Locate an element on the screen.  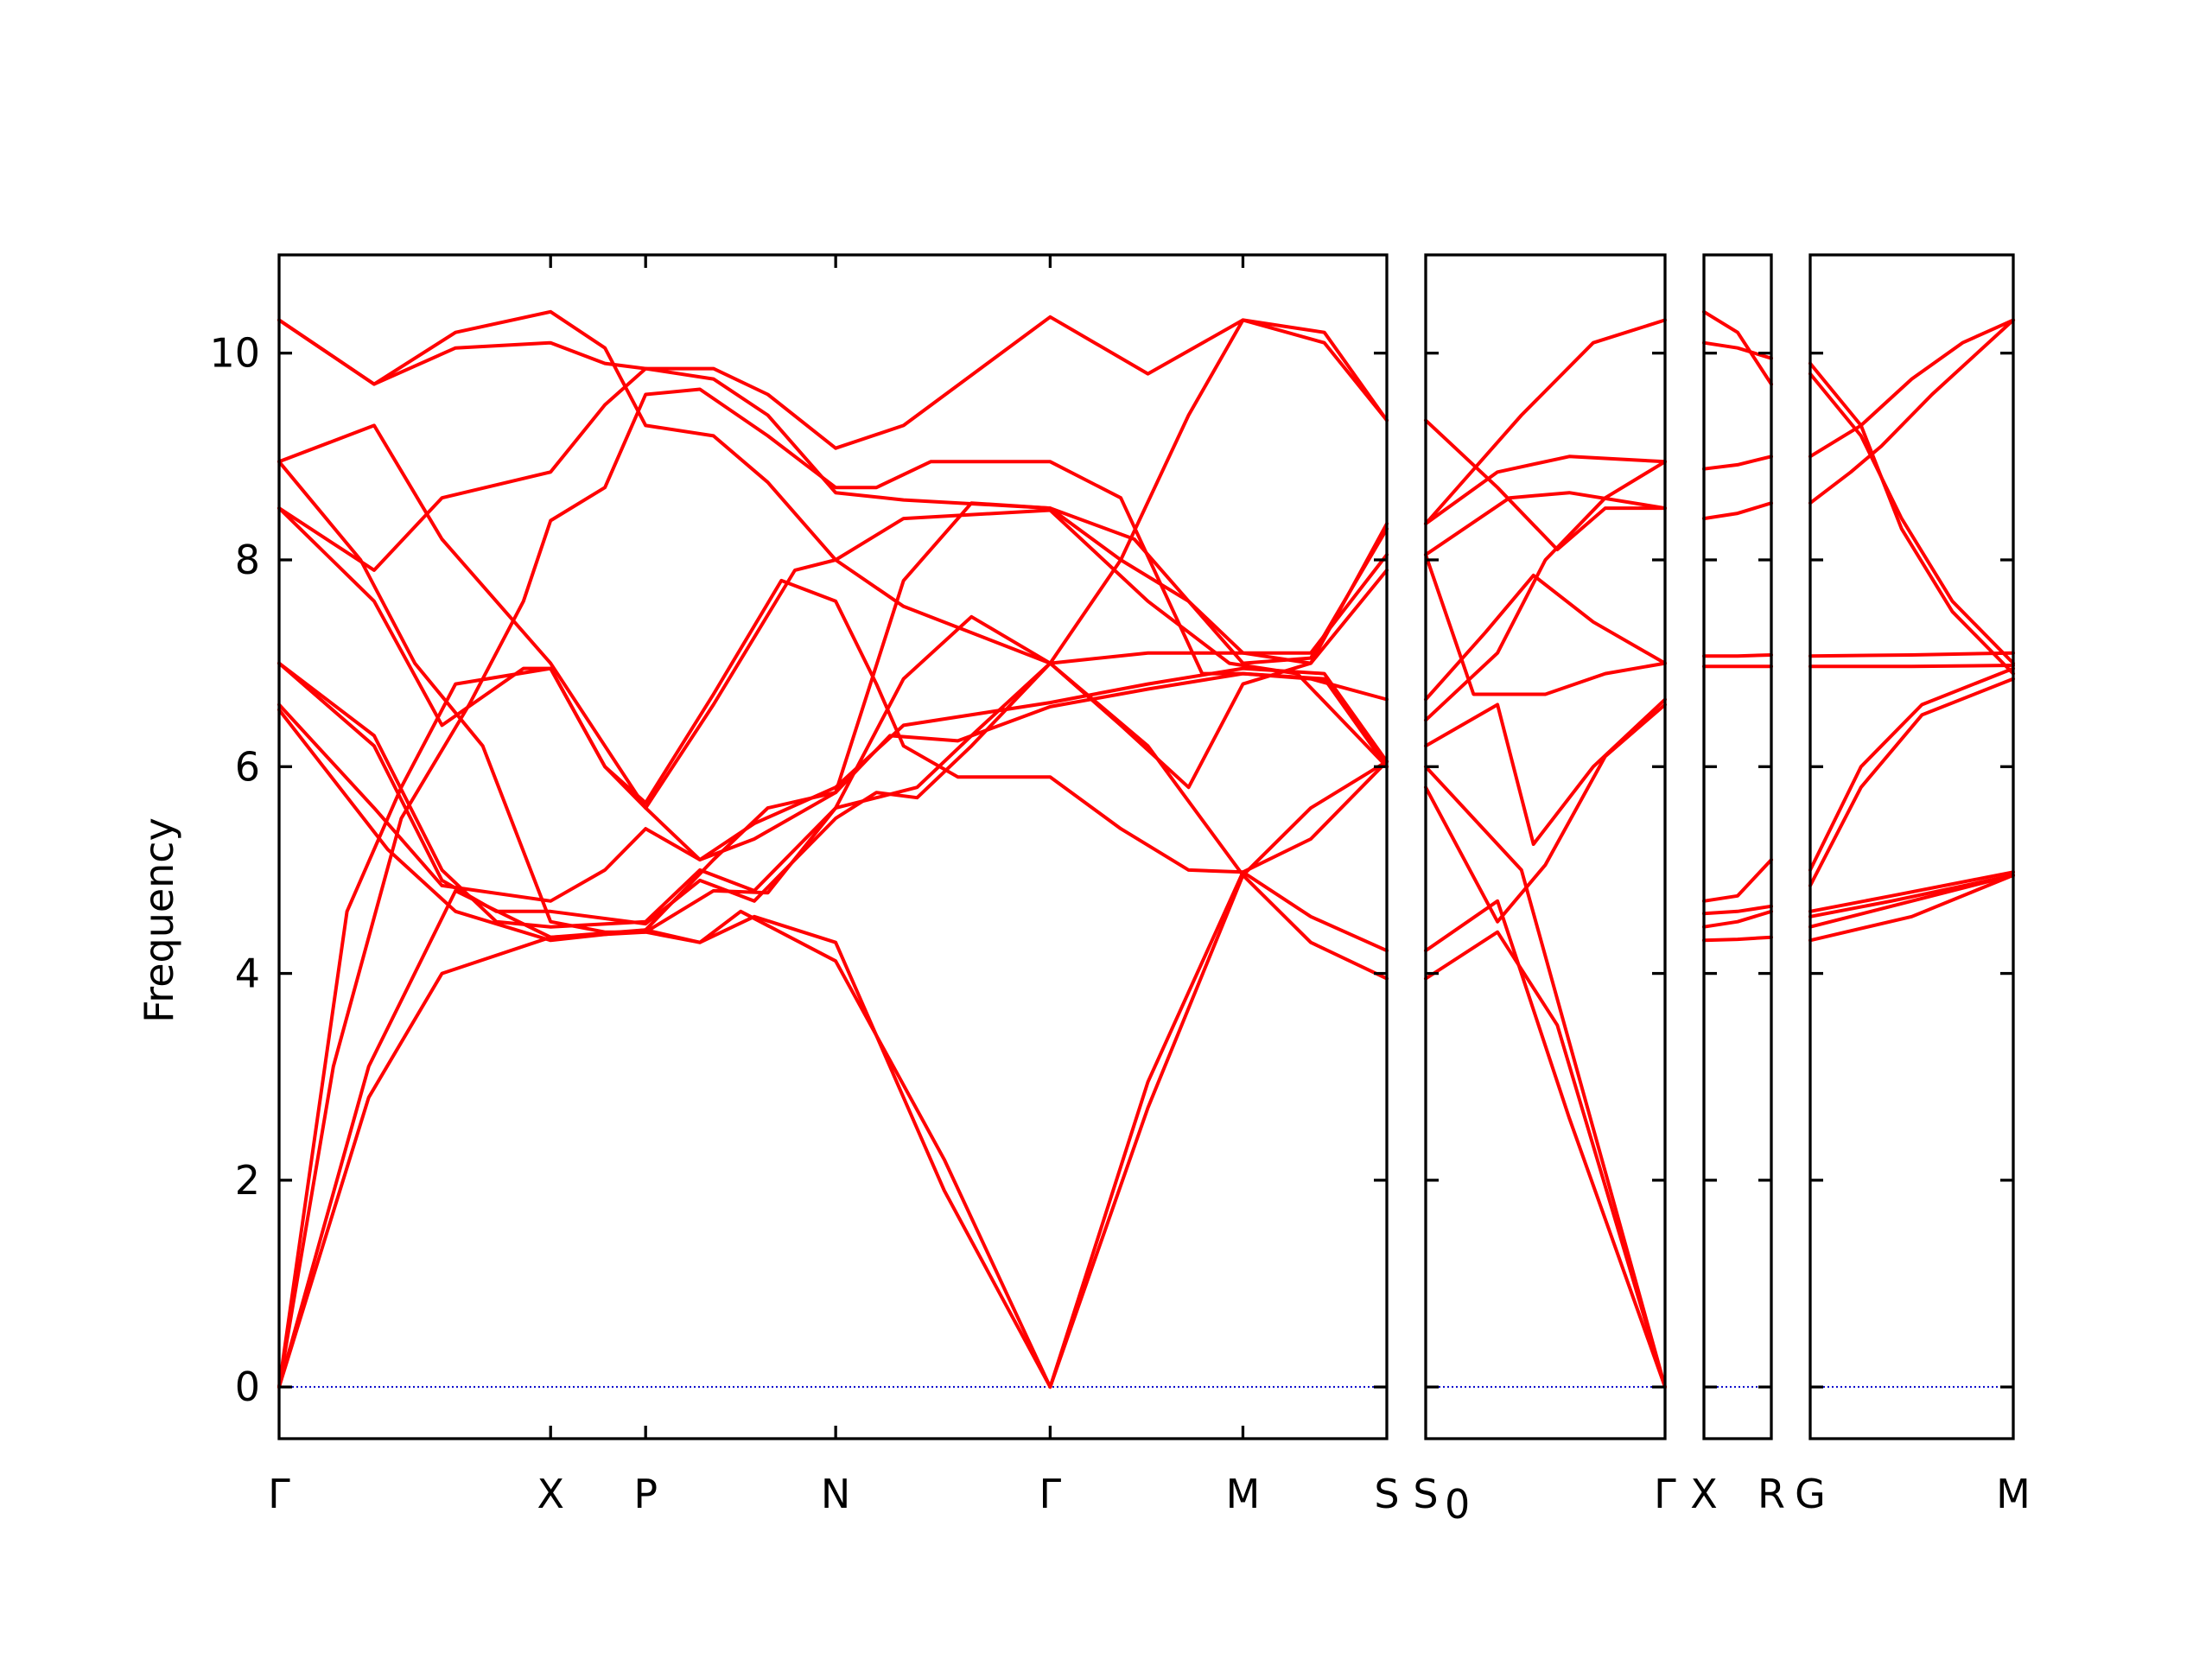
y-tick-label: 8 is located at coordinates (247, 560).